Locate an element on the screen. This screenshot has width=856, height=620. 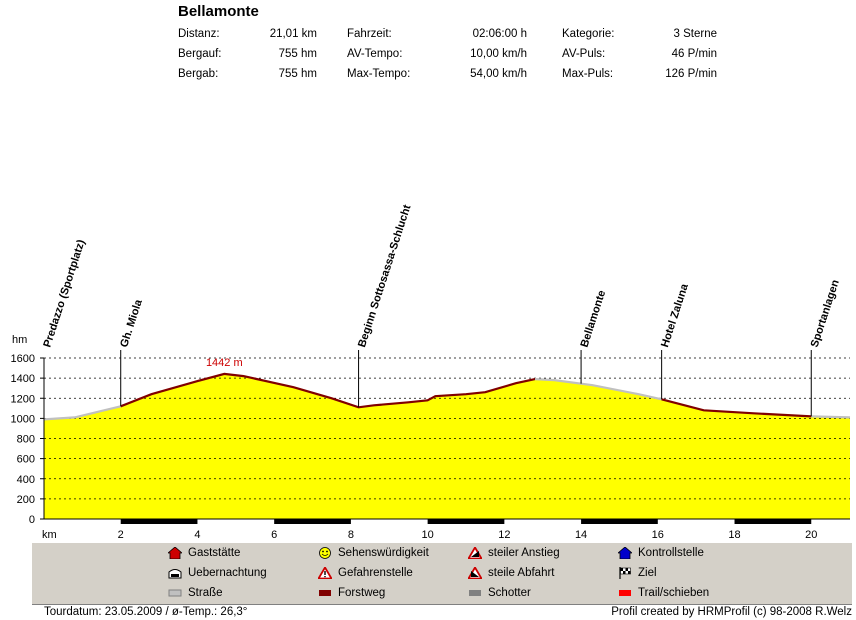
x-tick-label: 6 is located at coordinates (274, 535).